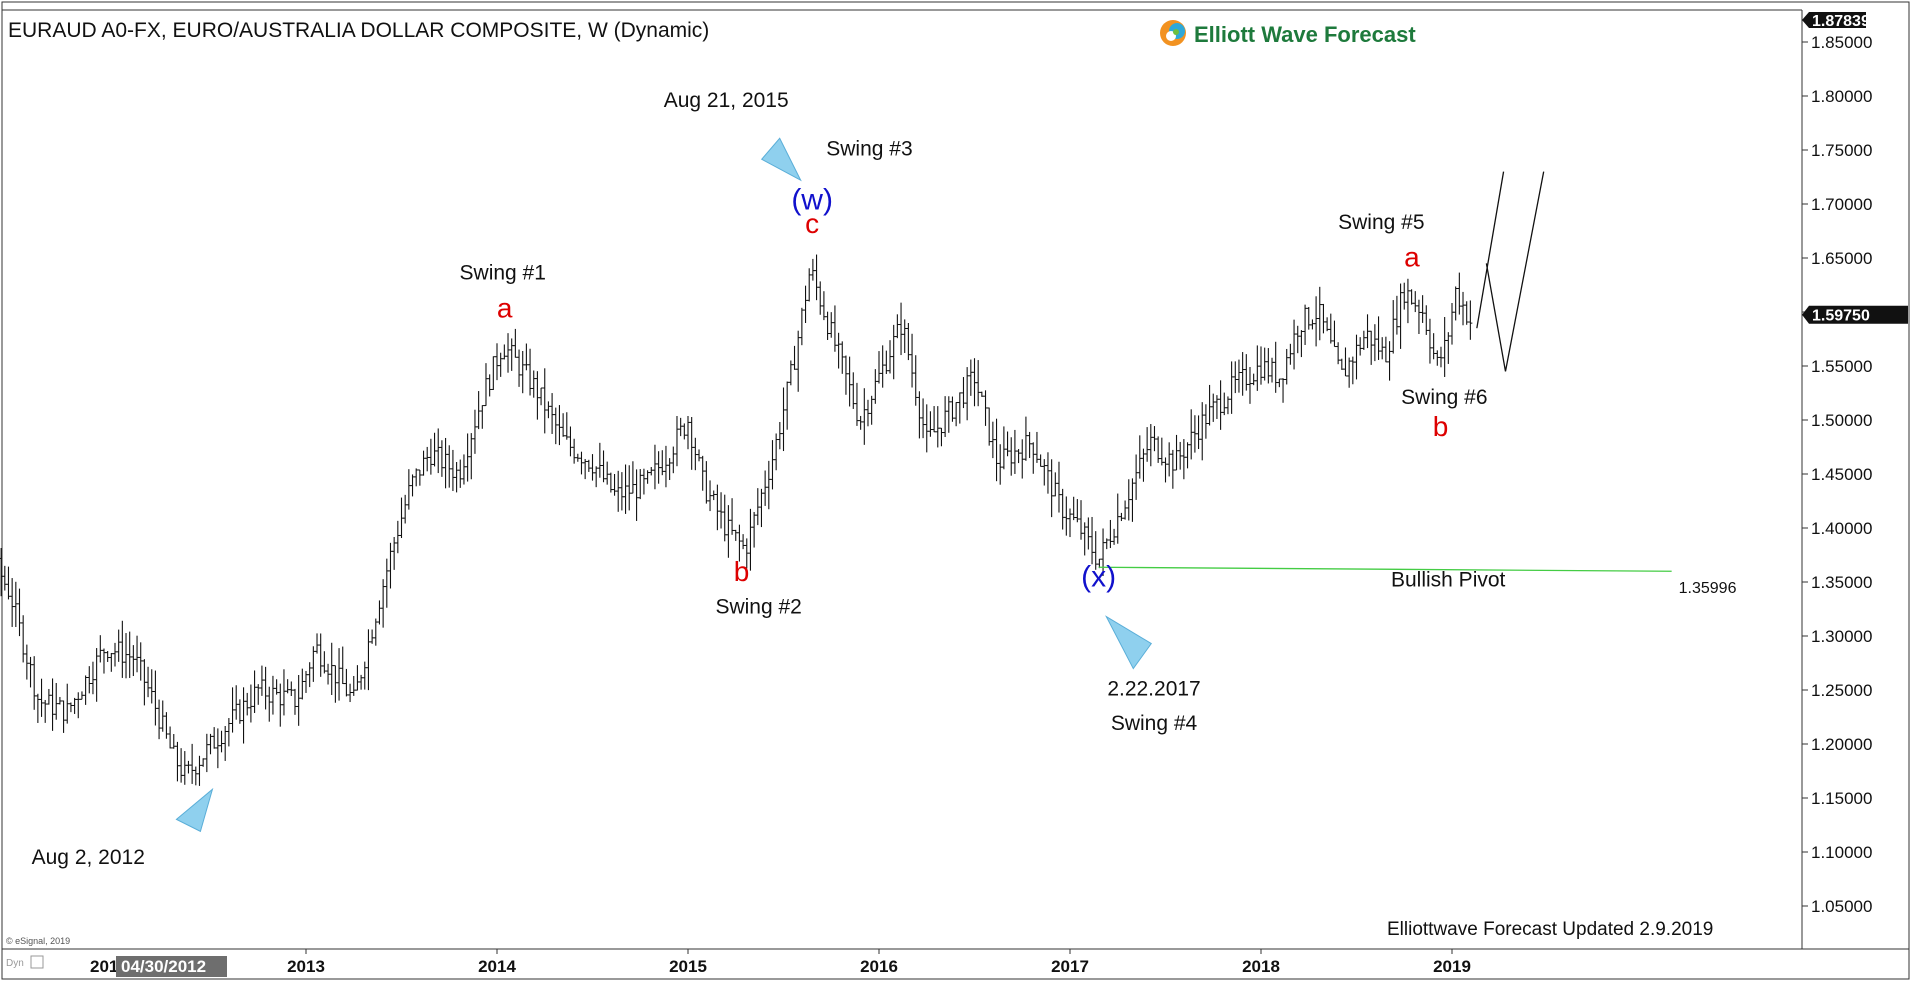 This screenshot has width=1912, height=981. Describe the element at coordinates (1841, 906) in the screenshot. I see `price-tick-label: 1.05000` at that location.